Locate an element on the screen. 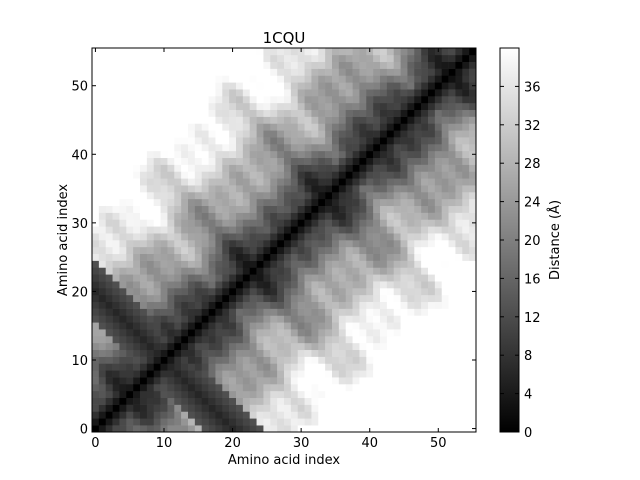  x-tick-label: 10 is located at coordinates (164, 443).